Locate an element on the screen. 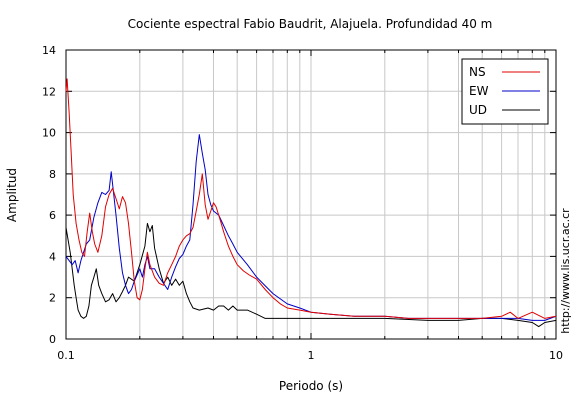 Image resolution: width=580 pixels, height=400 pixels. legend-label-ns: NS is located at coordinates (477, 72).